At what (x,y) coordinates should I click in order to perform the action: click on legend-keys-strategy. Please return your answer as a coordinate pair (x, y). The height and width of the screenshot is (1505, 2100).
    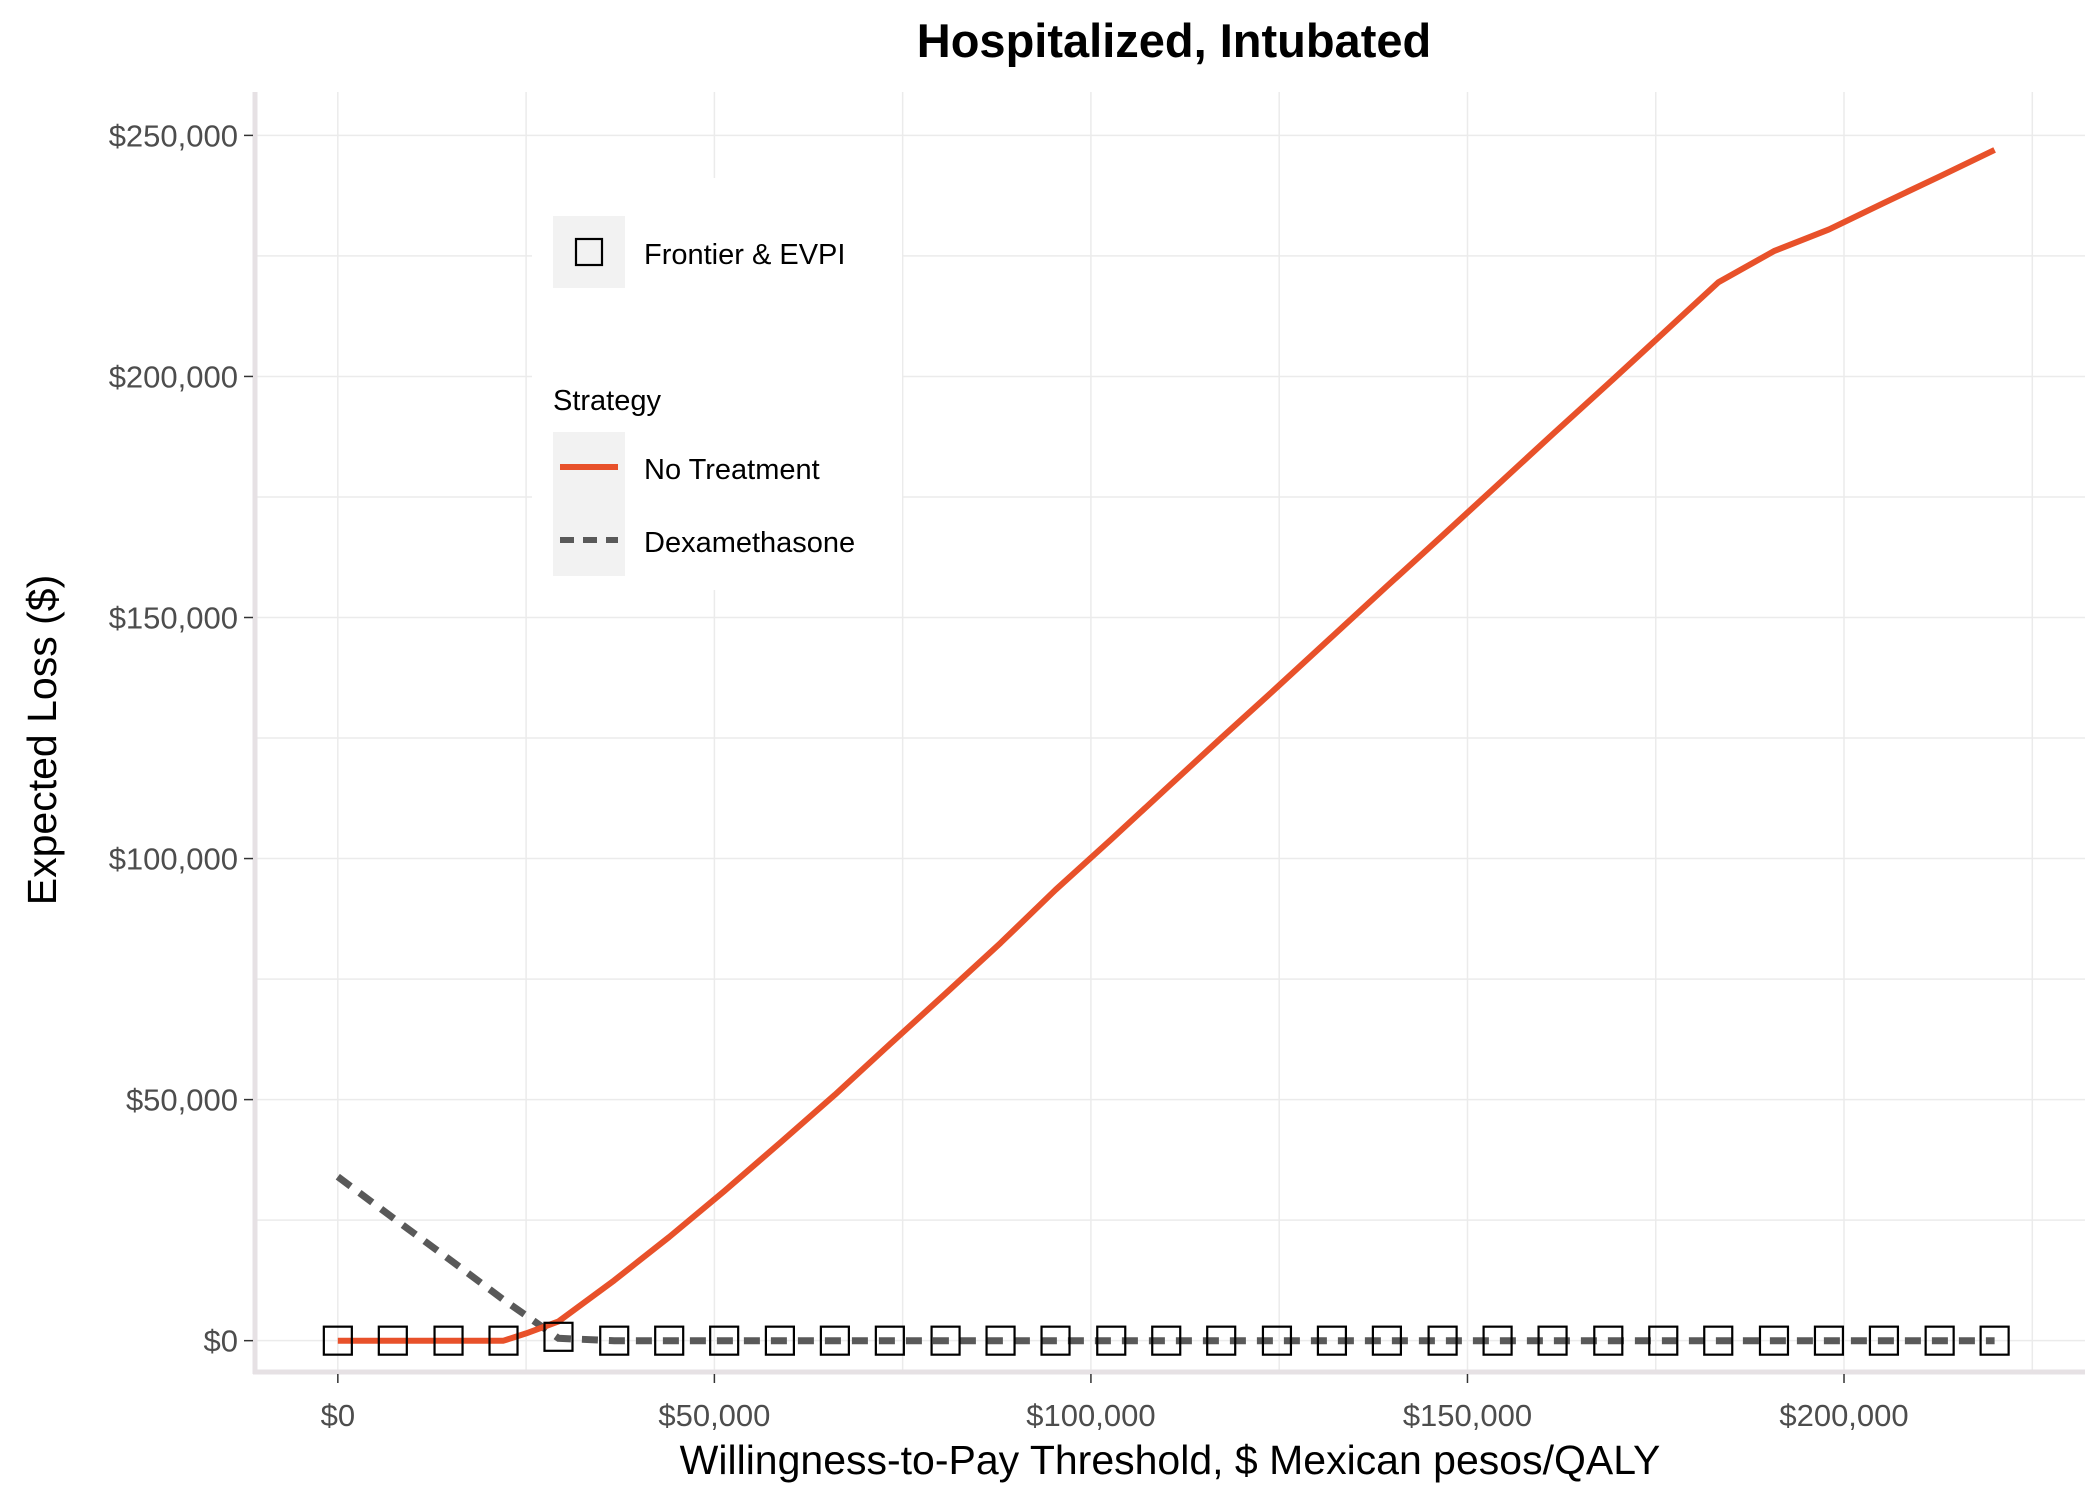
    Looking at the image, I should click on (589, 504).